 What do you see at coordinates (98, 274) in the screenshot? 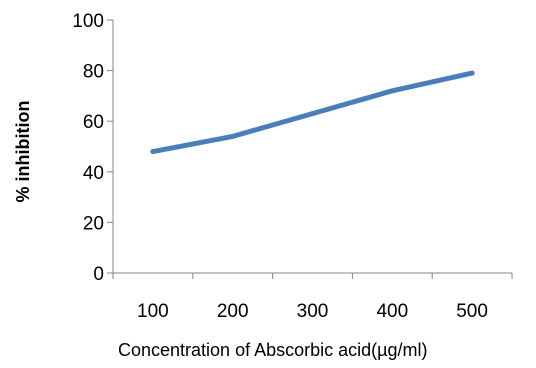
I see `y-tick-label: 0` at bounding box center [98, 274].